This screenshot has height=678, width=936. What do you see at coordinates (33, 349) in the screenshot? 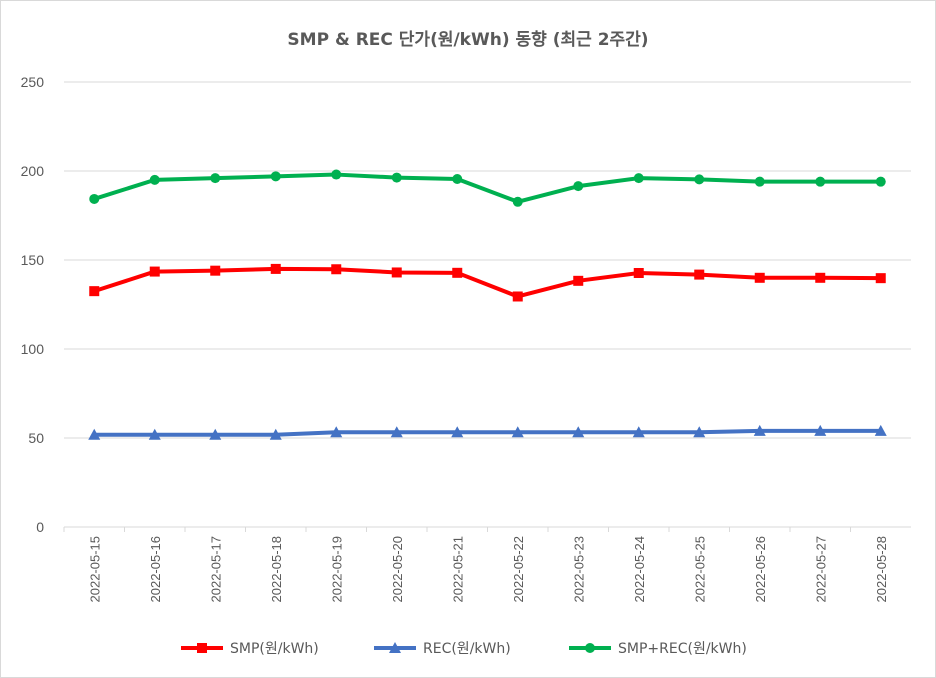
I see `y-tick-label: 100` at bounding box center [33, 349].